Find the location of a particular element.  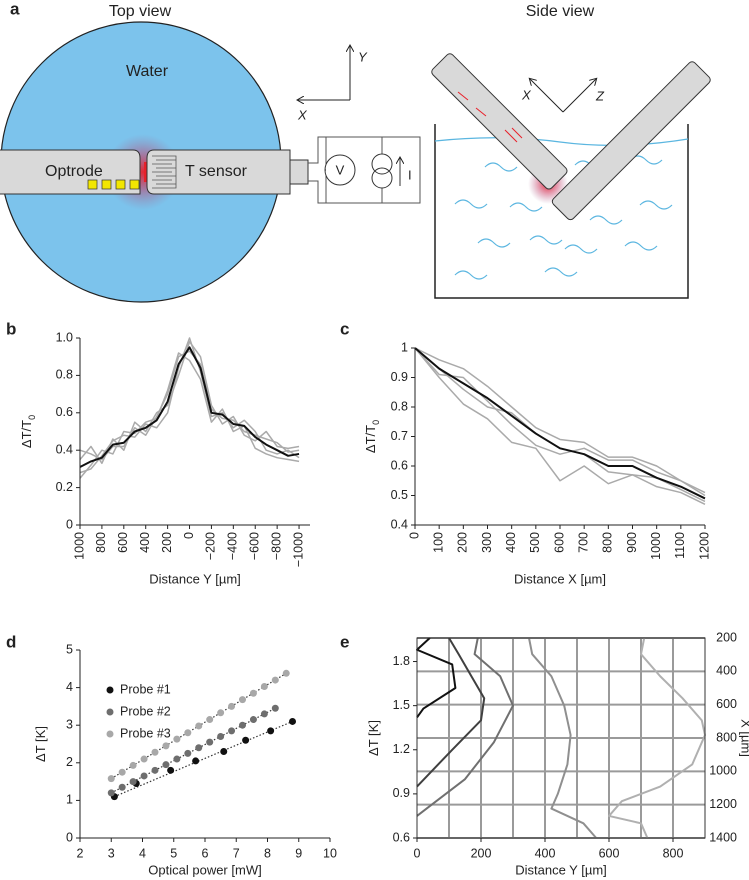

y2-tick-label: 800 is located at coordinates (726, 737).